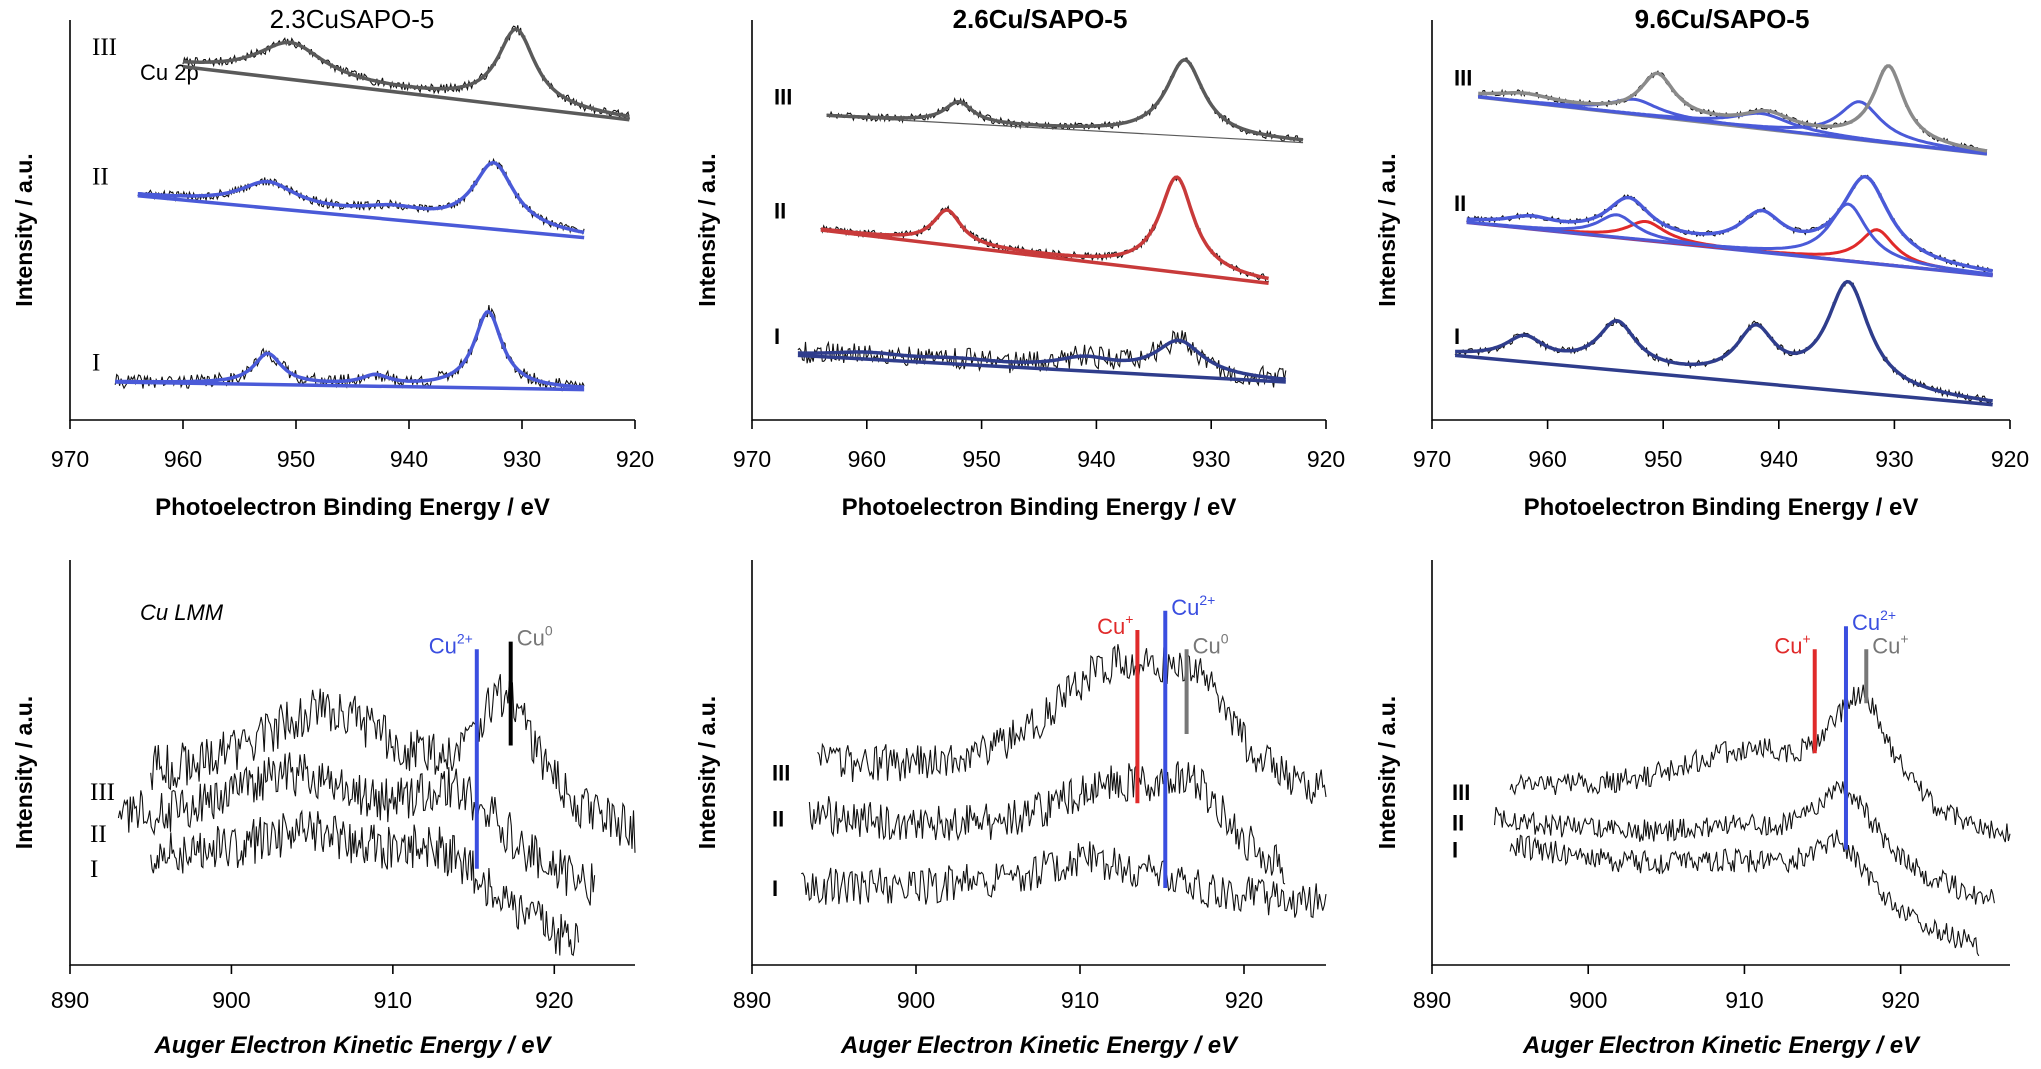 This screenshot has height=1069, width=2041. I want to click on trace-component-III, so click(1733, 124).